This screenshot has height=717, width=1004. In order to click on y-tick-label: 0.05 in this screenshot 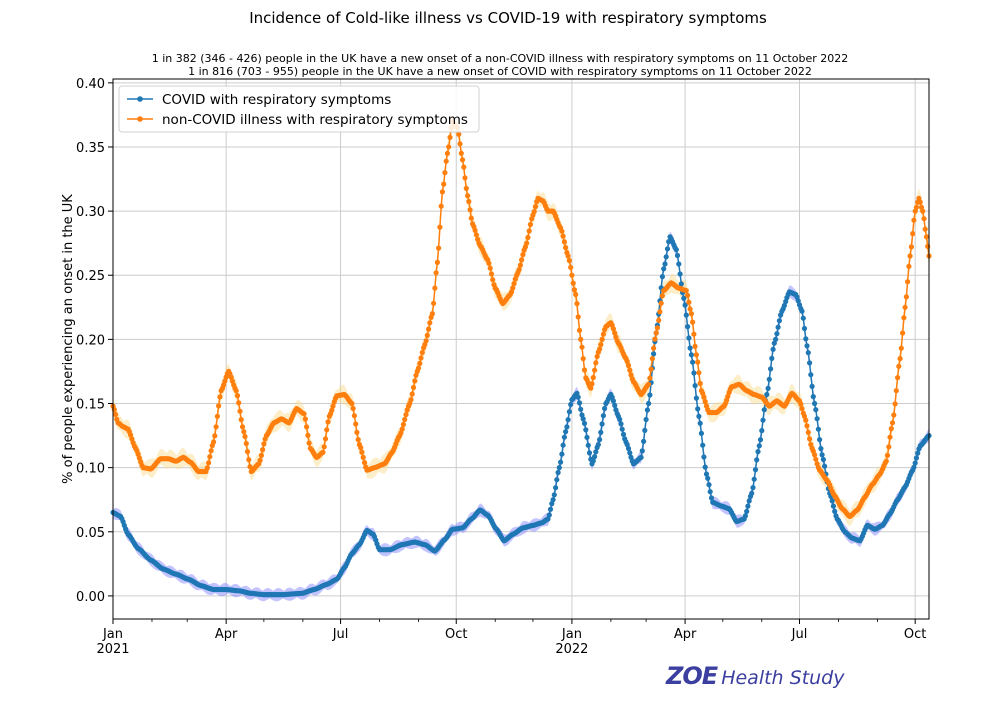, I will do `click(90, 533)`.